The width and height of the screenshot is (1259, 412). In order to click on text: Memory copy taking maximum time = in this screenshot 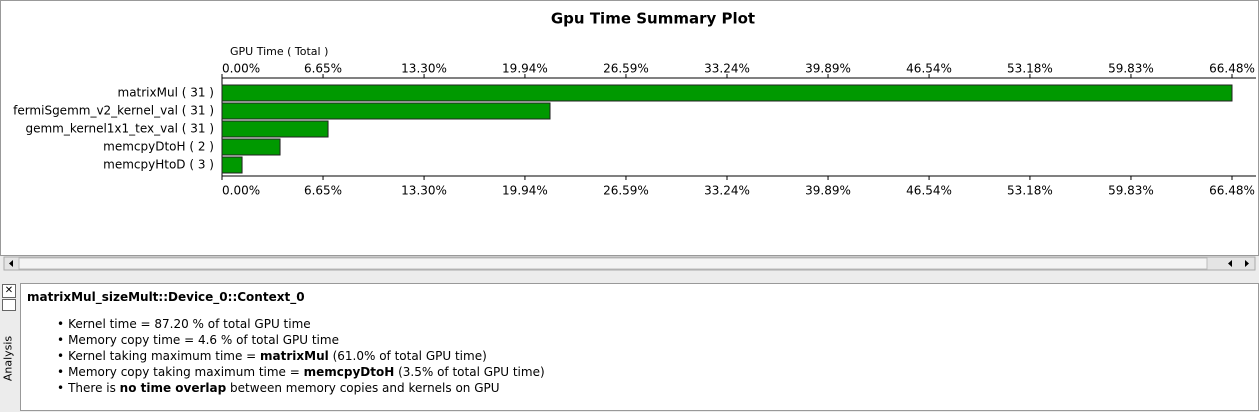, I will do `click(186, 372)`.